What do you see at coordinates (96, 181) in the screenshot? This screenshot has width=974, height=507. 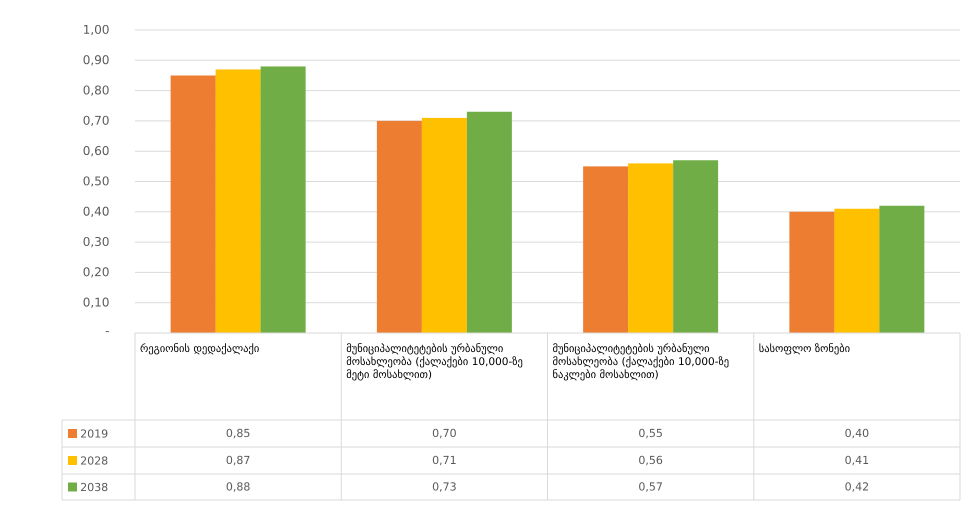 I see `y-tick-label: 0,50` at bounding box center [96, 181].